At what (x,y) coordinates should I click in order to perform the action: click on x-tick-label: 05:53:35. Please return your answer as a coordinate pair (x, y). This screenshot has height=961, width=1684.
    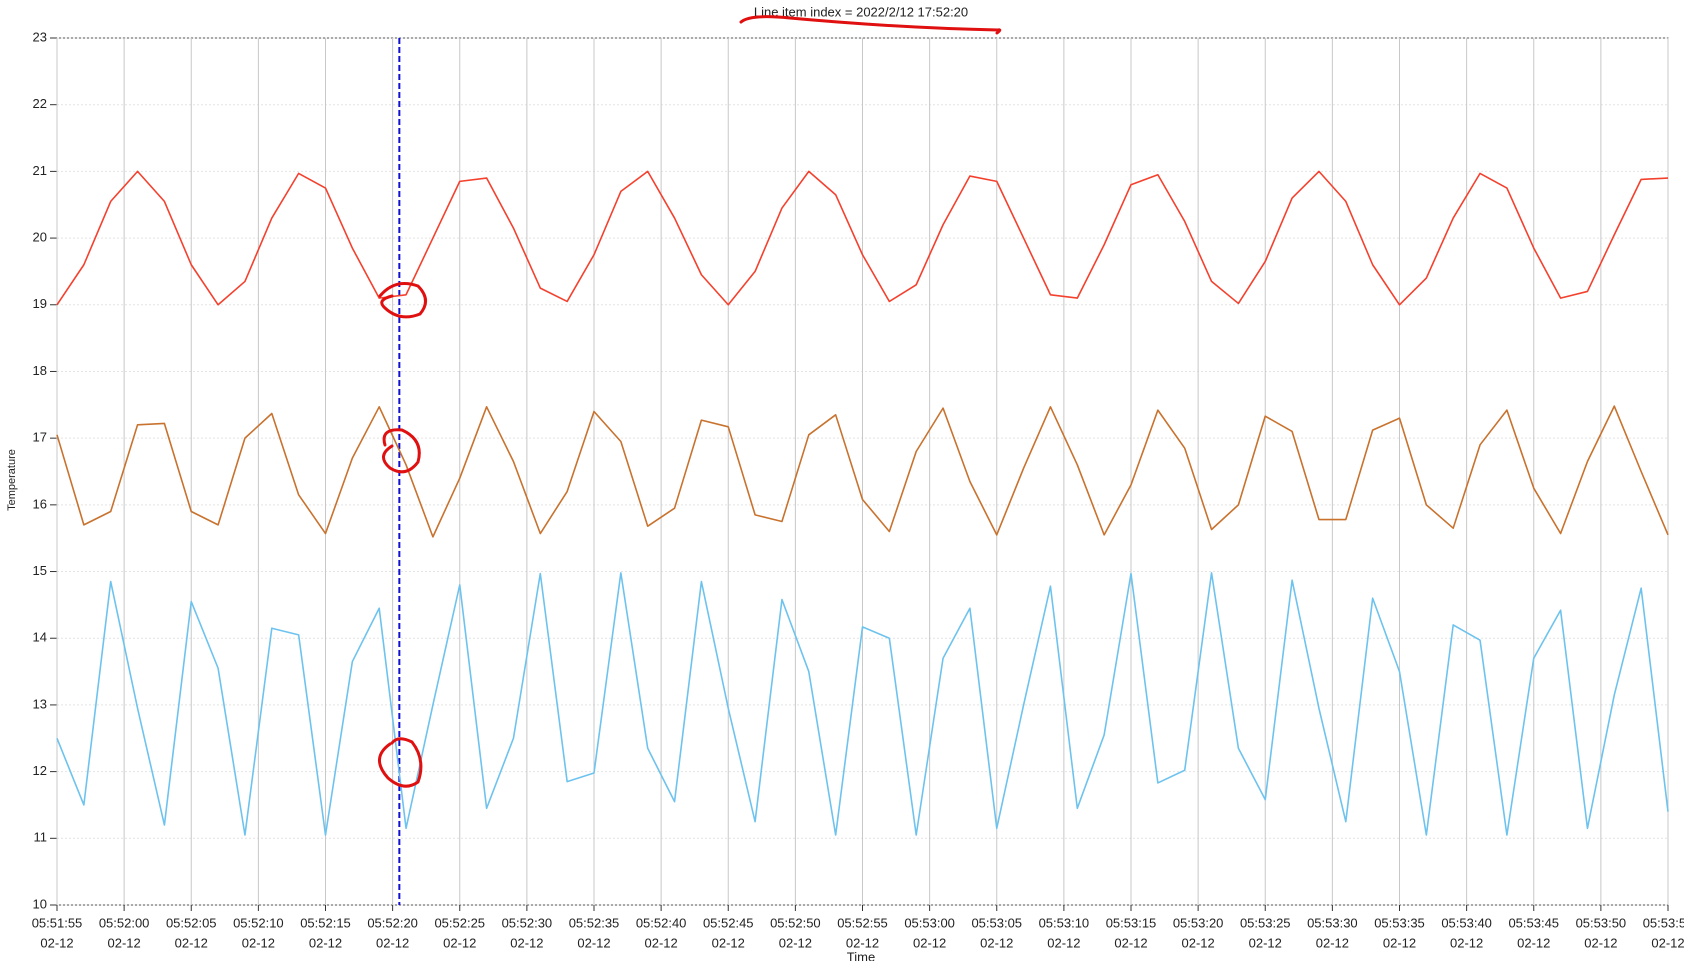
    Looking at the image, I should click on (1399, 922).